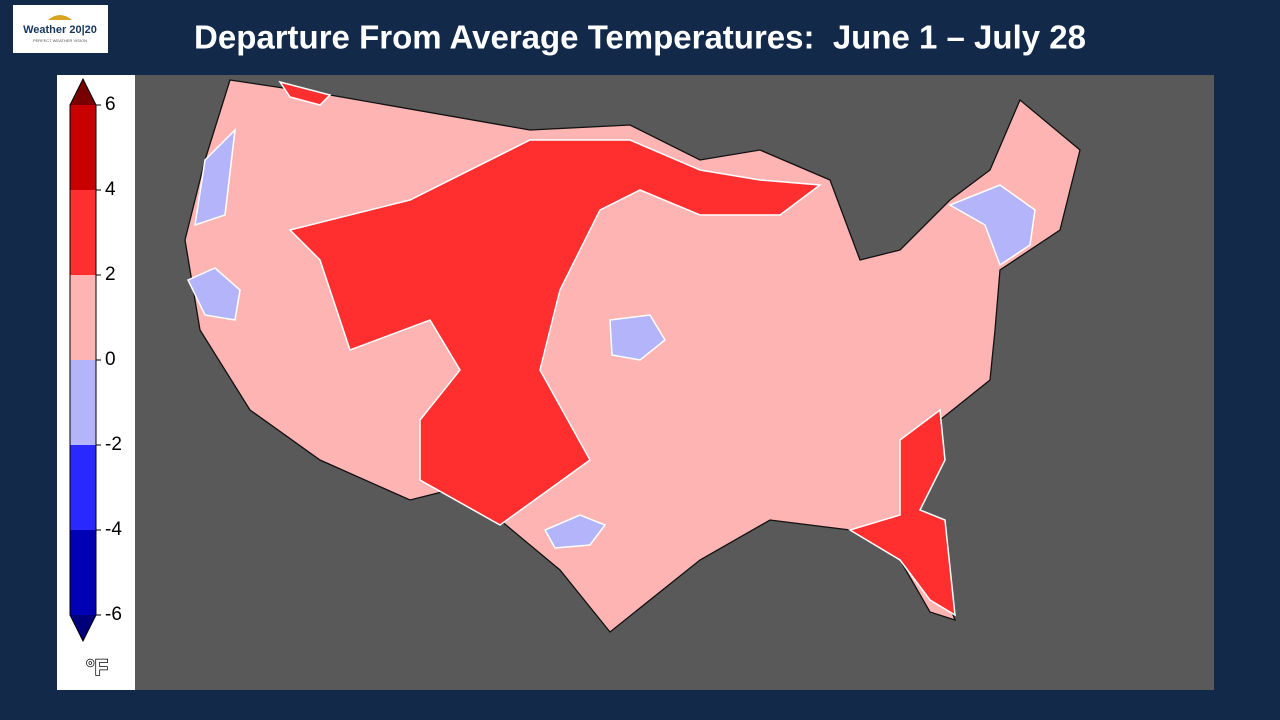 Image resolution: width=1280 pixels, height=720 pixels. What do you see at coordinates (113, 614) in the screenshot?
I see `colorbar-tick-label: -6` at bounding box center [113, 614].